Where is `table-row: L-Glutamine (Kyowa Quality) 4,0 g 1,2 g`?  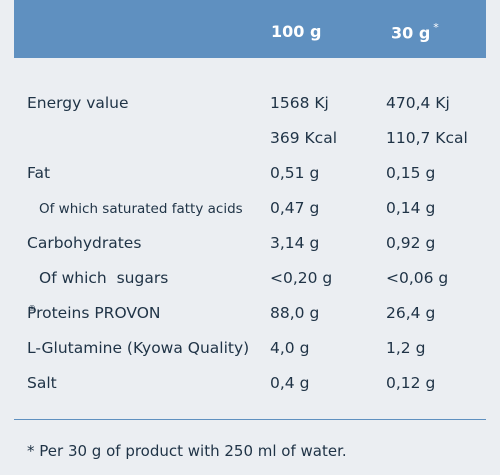
table-row: L-Glutamine (Kyowa Quality) 4,0 g 1,2 g is located at coordinates (250, 351).